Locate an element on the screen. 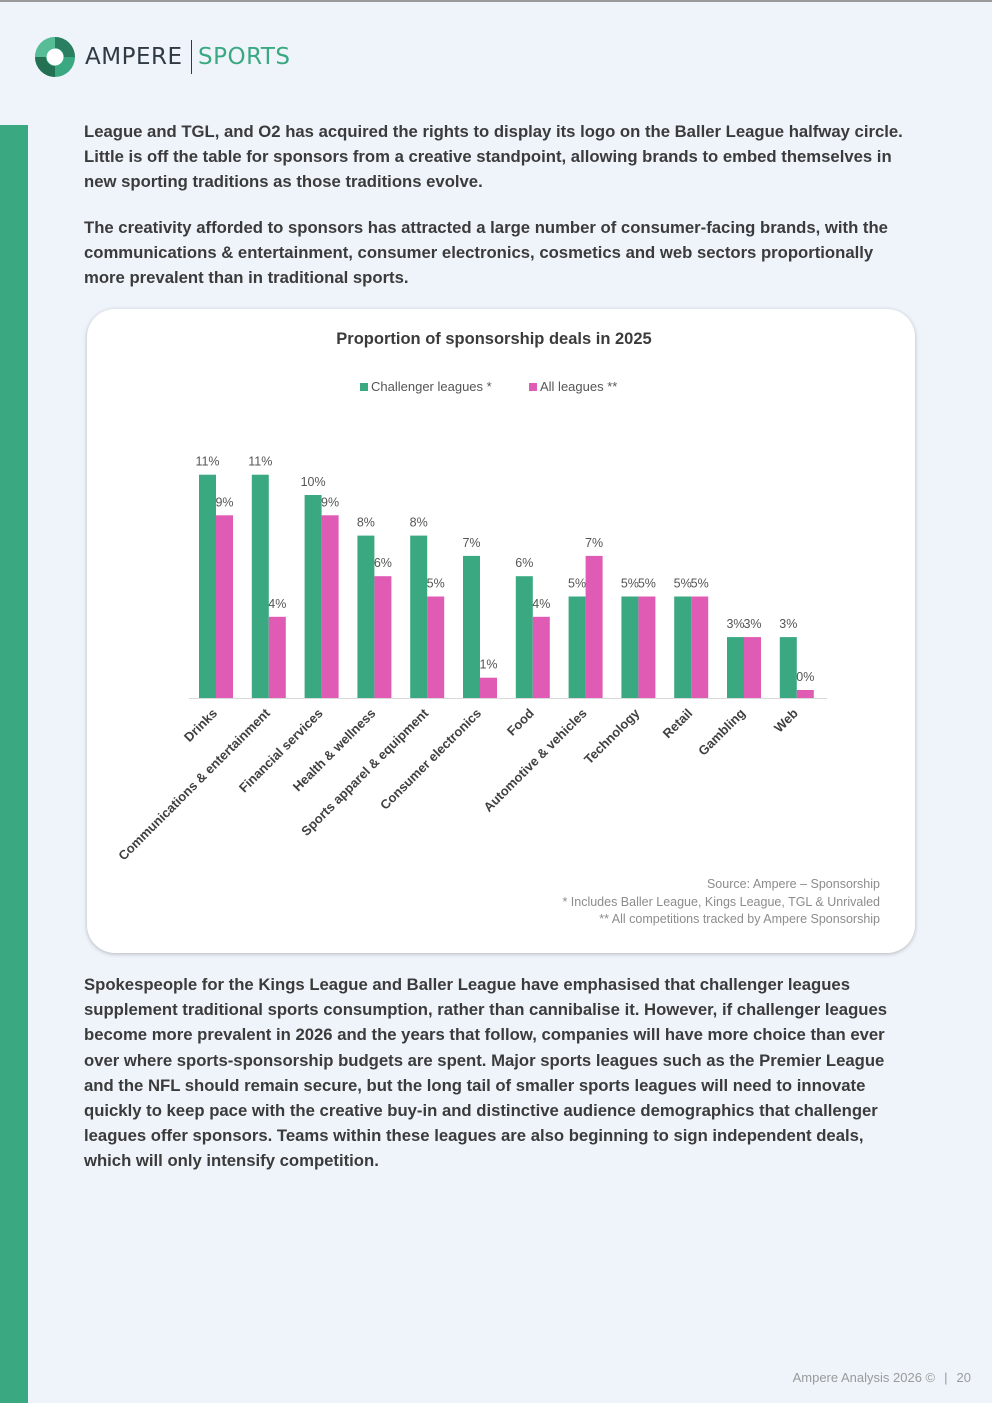 This screenshot has width=992, height=1403. ampere-sports-logo: AMPERE SPORTS is located at coordinates (162, 57).